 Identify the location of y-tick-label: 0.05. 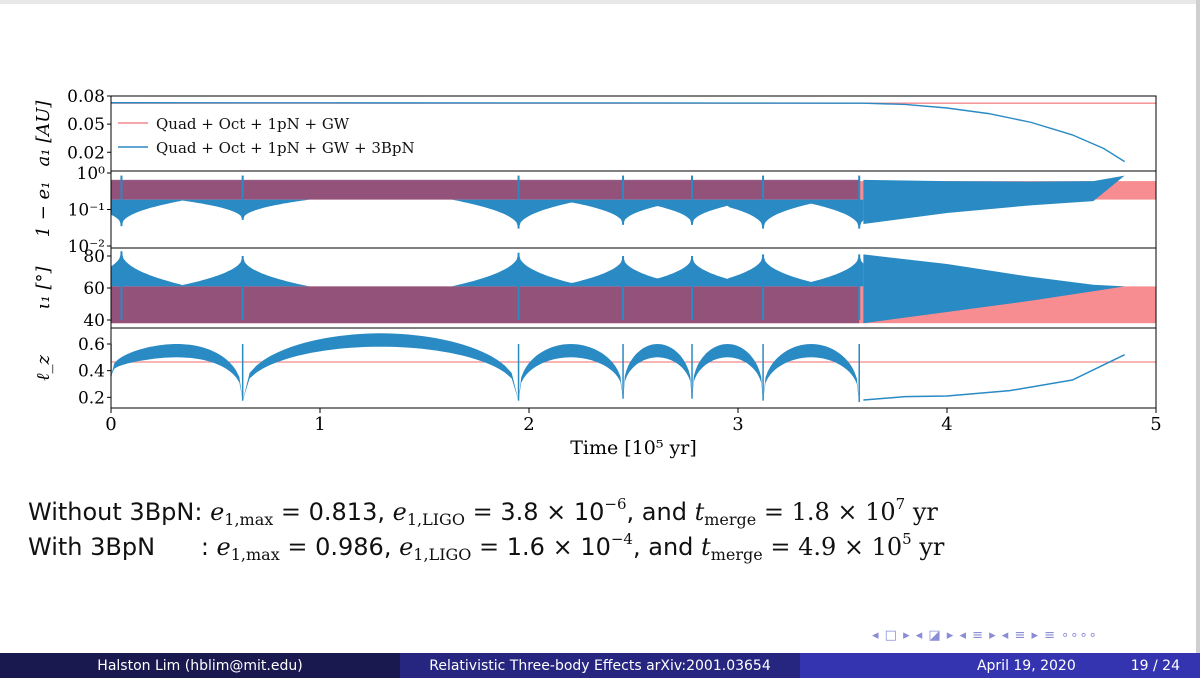
(86, 125).